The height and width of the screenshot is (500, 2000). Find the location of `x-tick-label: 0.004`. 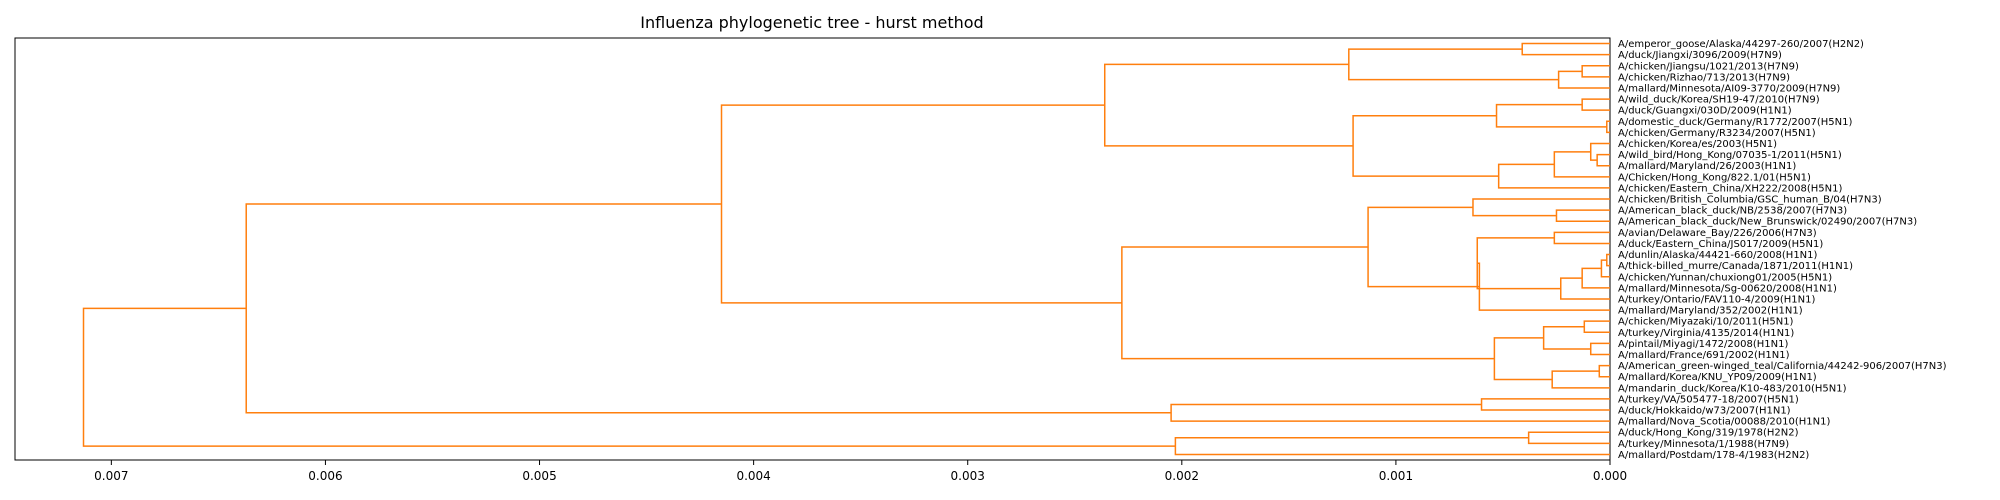

x-tick-label: 0.004 is located at coordinates (753, 476).